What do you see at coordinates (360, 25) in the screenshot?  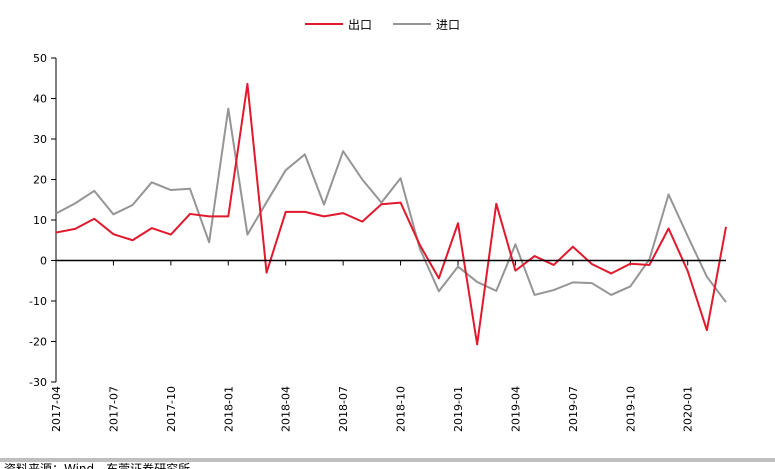 I see `legend-label-exports: 出口` at bounding box center [360, 25].